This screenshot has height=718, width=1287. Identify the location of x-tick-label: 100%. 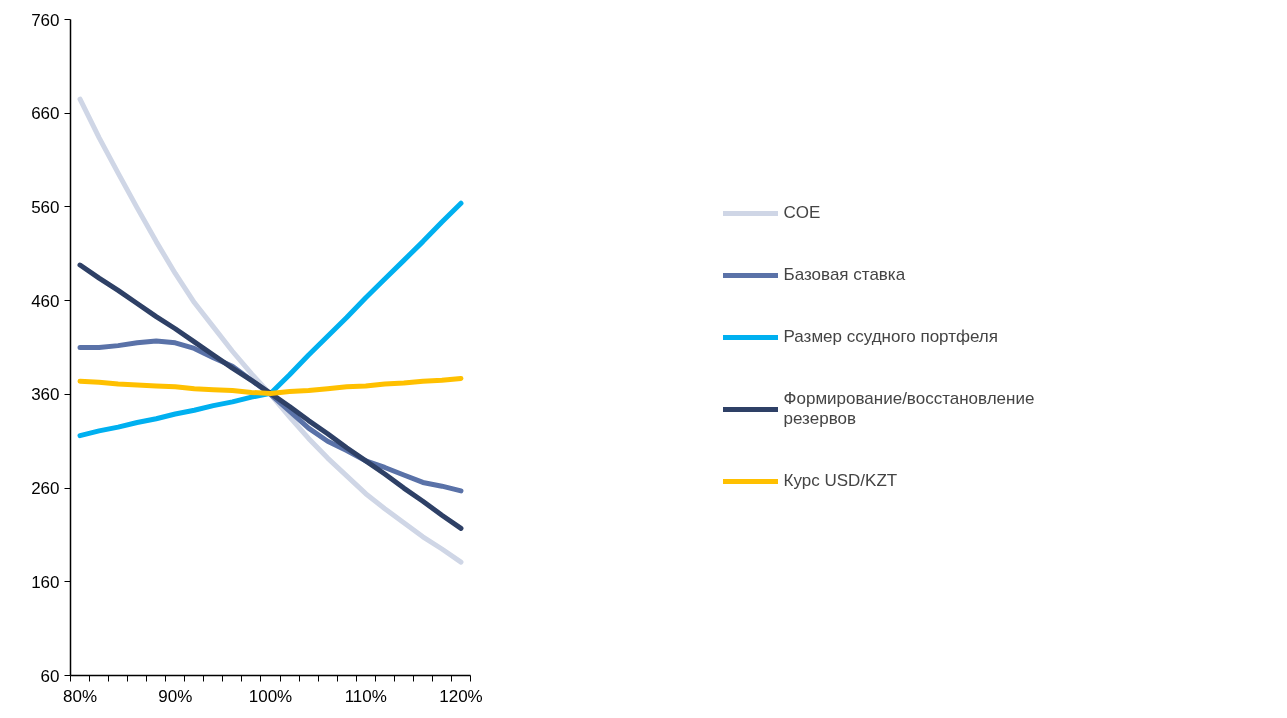
(270, 696).